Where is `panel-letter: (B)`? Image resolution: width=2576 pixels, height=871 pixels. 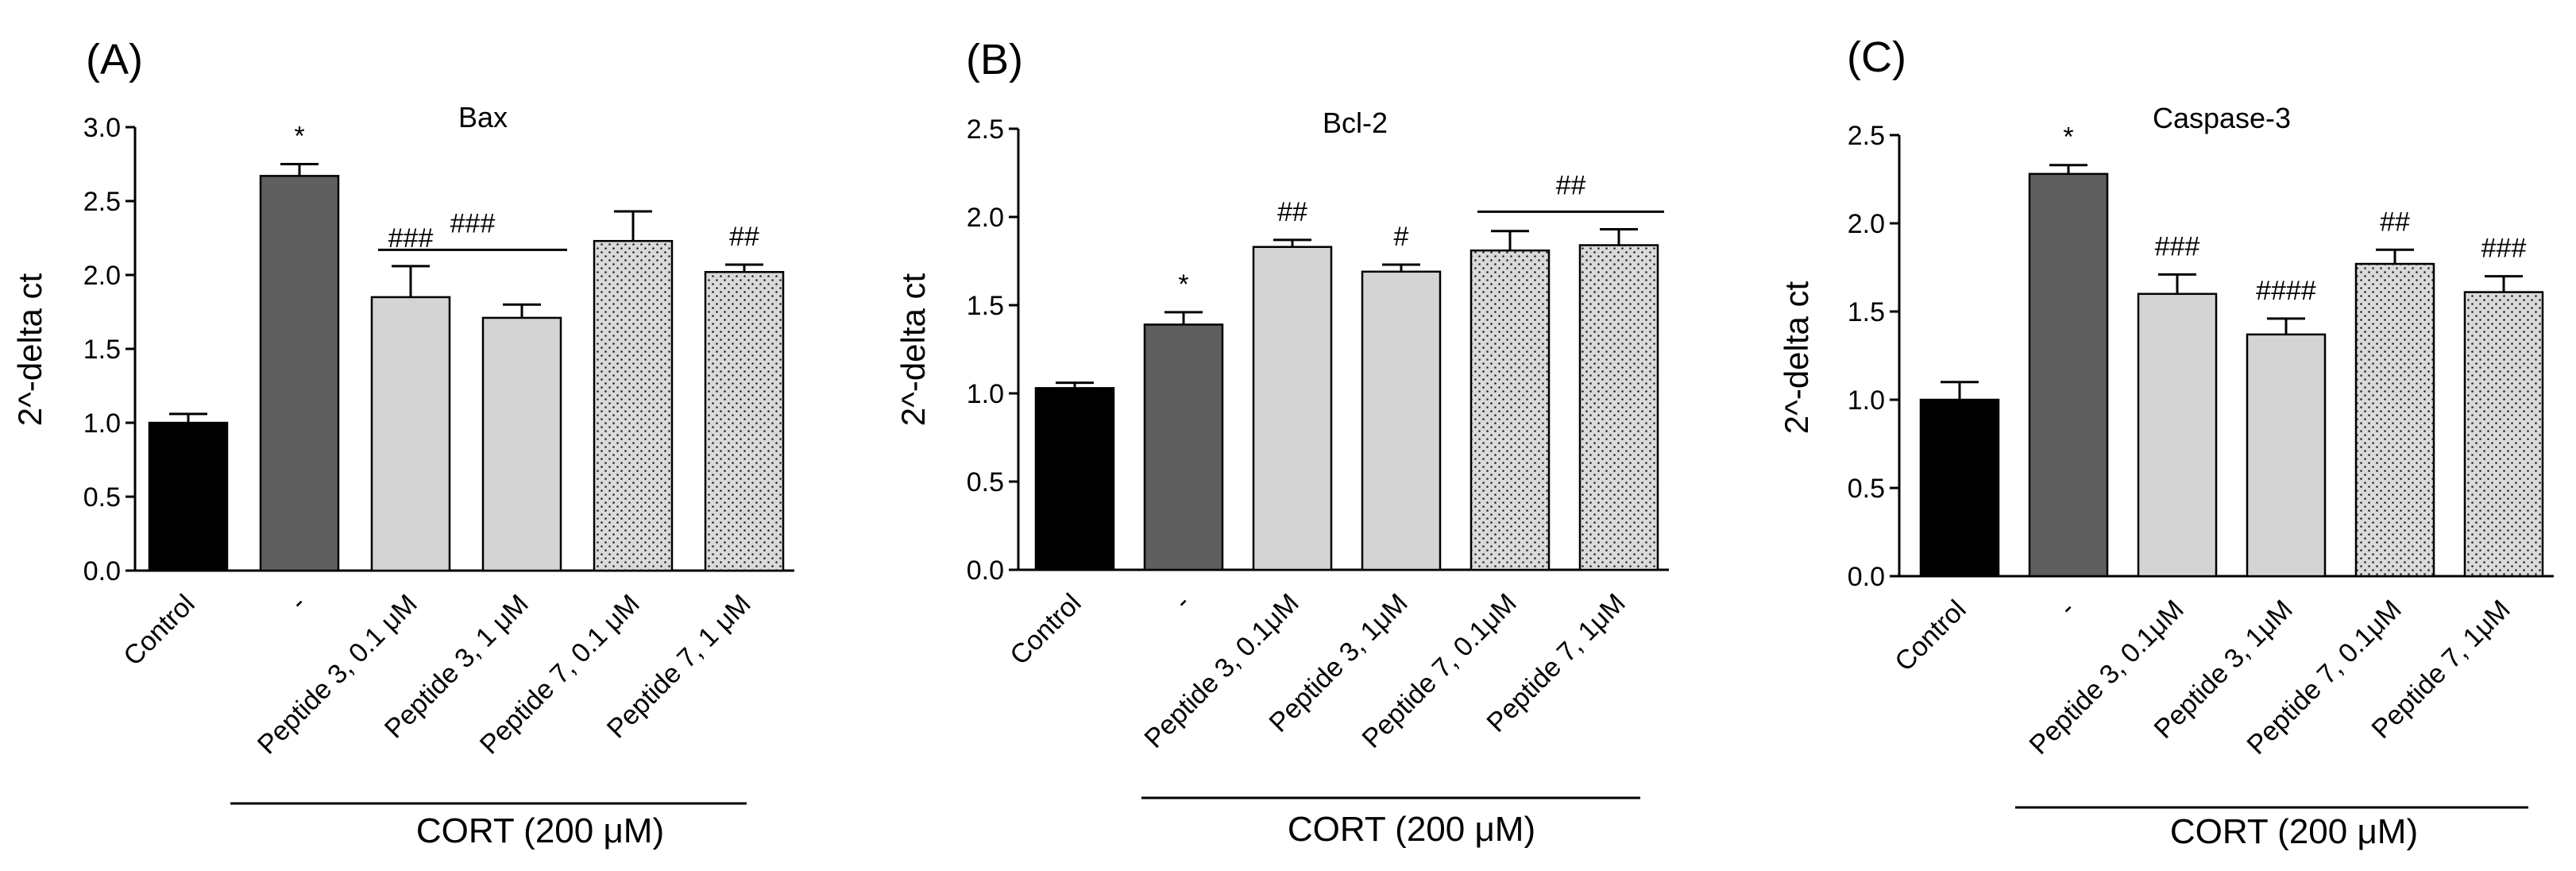
panel-letter: (B) is located at coordinates (994, 59).